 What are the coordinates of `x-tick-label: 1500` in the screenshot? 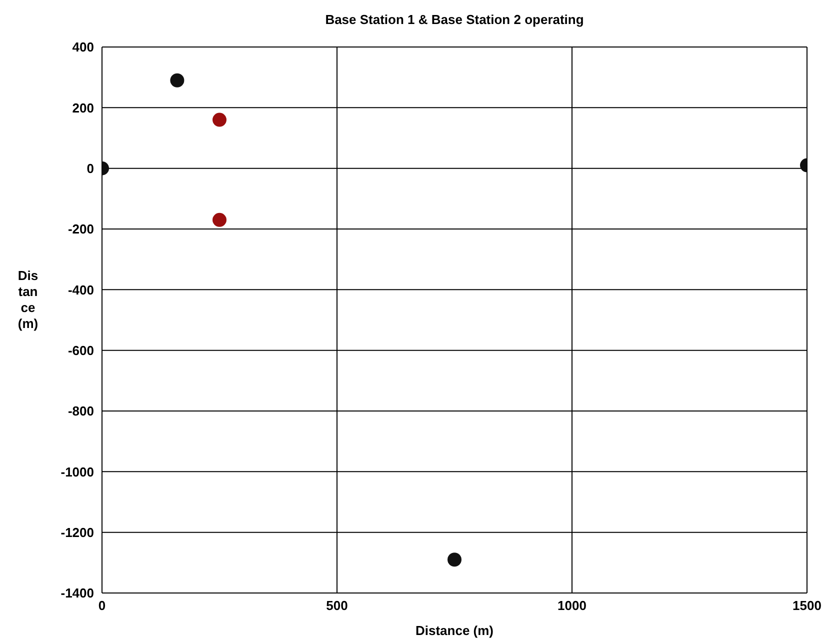 It's located at (807, 606).